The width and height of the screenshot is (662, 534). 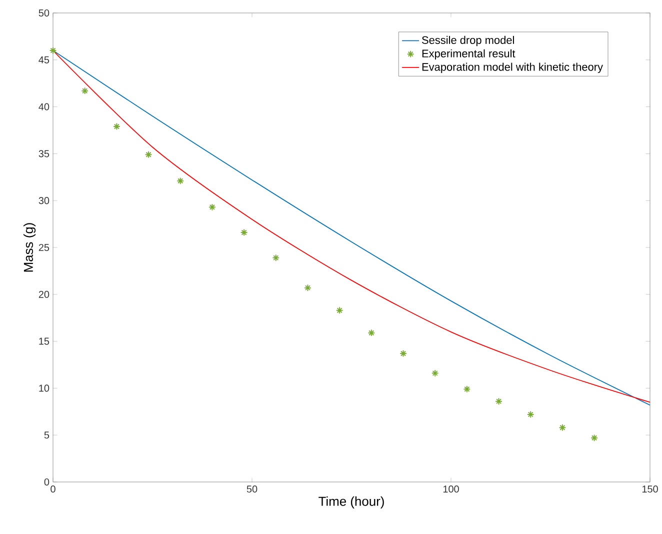 What do you see at coordinates (44, 341) in the screenshot?
I see `y-tick-label: 15` at bounding box center [44, 341].